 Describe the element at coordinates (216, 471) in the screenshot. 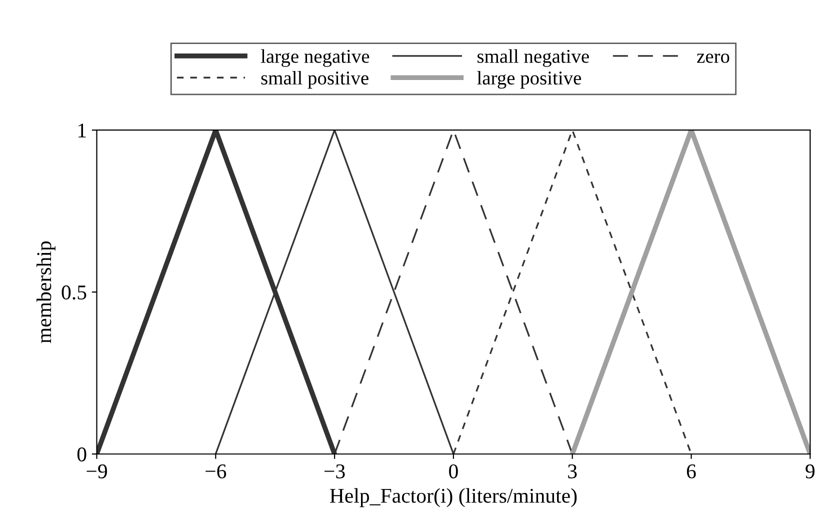

I see `x-tick-label: −6` at that location.